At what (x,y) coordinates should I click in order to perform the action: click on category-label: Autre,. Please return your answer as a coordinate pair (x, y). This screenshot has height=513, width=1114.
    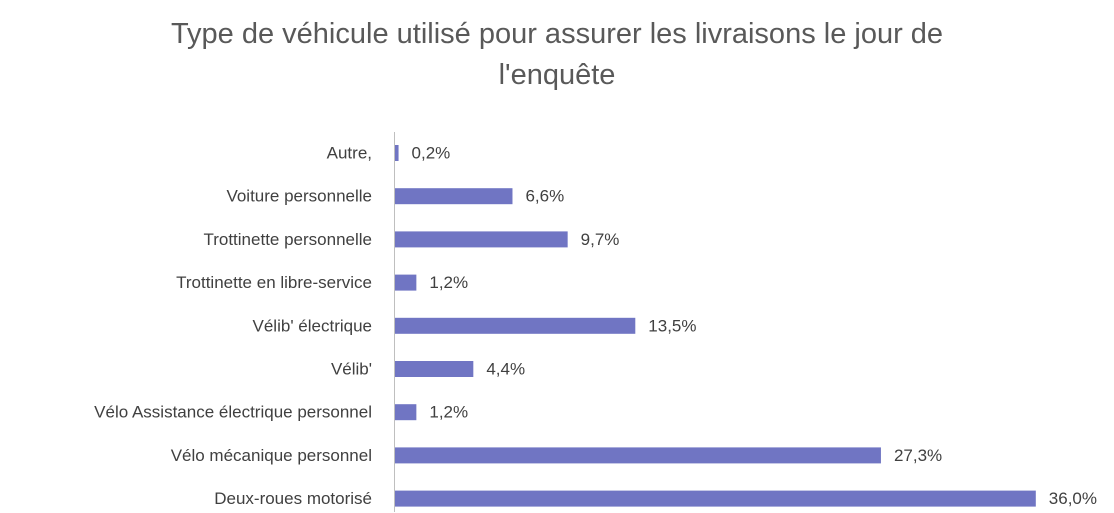
    Looking at the image, I should click on (349, 152).